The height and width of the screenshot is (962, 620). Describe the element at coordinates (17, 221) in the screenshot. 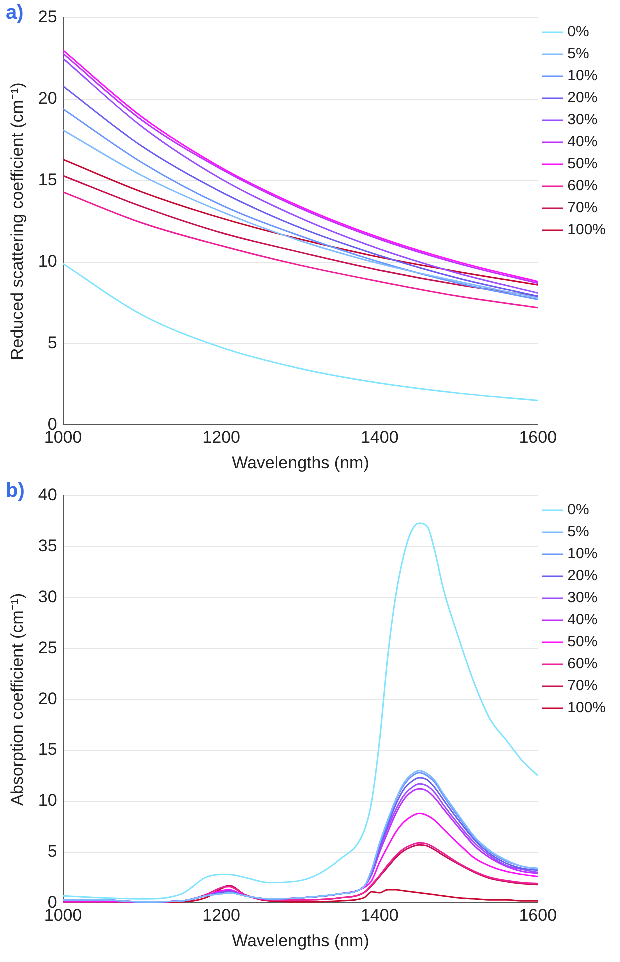

I see `y-axis-title: Reduced scattering coefficient (cm⁻¹)` at that location.